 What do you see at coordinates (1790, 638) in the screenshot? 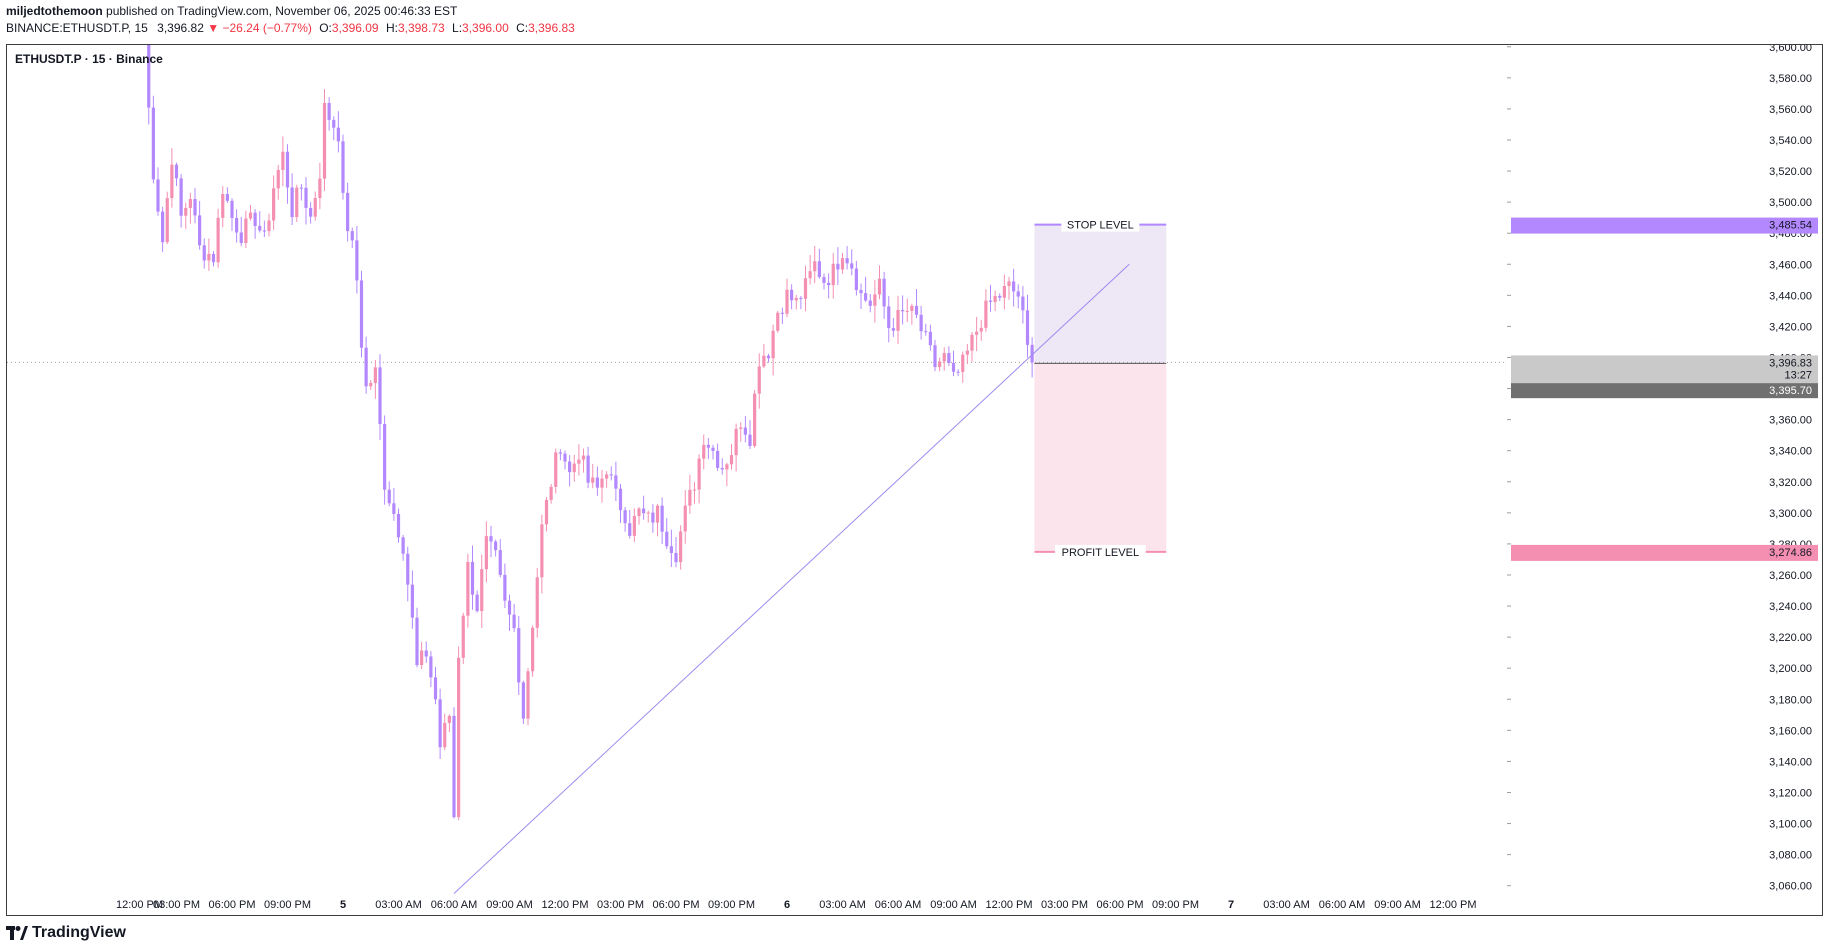
I see `y-tick-label: 3,220.00` at bounding box center [1790, 638].